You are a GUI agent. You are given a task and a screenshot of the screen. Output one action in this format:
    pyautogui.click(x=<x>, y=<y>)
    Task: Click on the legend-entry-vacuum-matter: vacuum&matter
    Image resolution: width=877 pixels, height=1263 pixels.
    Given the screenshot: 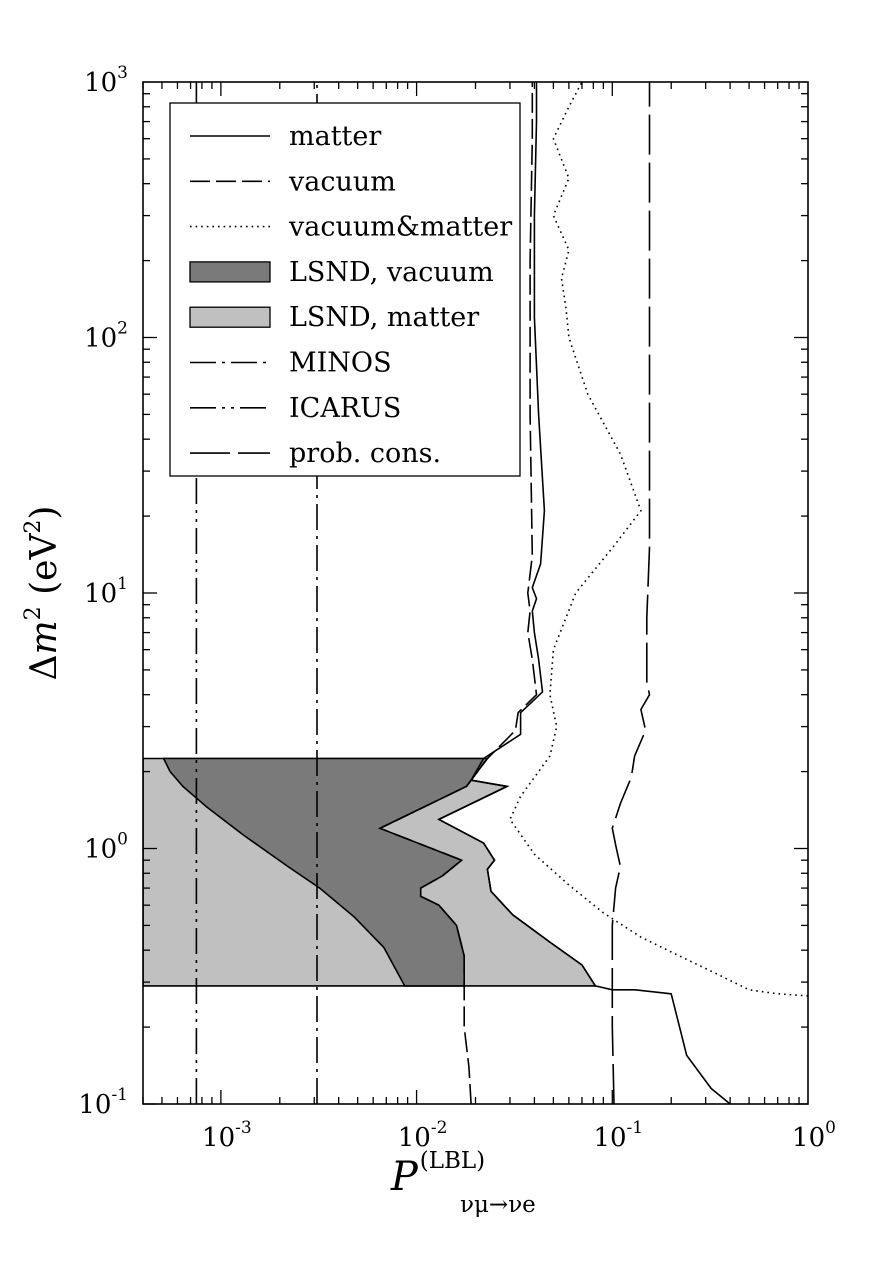 What is the action you would take?
    pyautogui.click(x=351, y=227)
    